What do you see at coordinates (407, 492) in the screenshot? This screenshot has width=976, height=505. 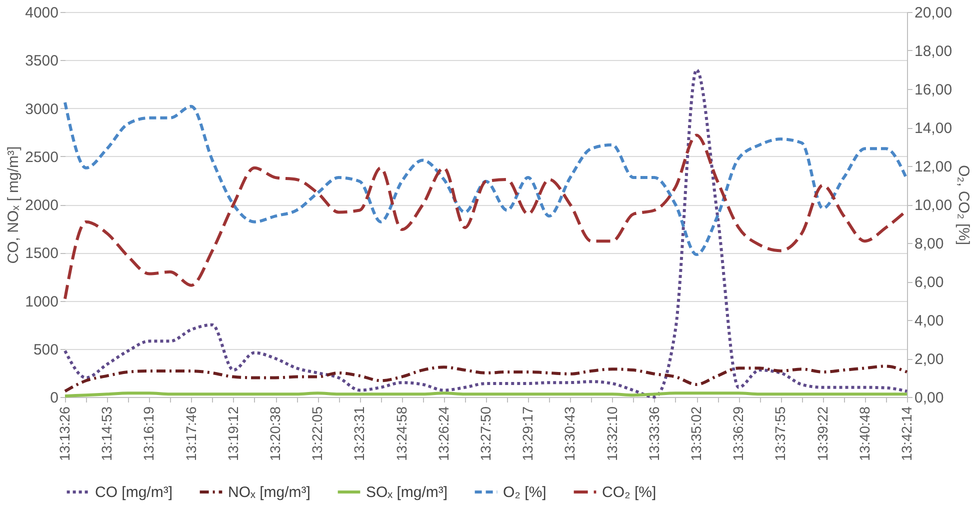 I see `legend-label: SOₓ [mg/m³]` at bounding box center [407, 492].